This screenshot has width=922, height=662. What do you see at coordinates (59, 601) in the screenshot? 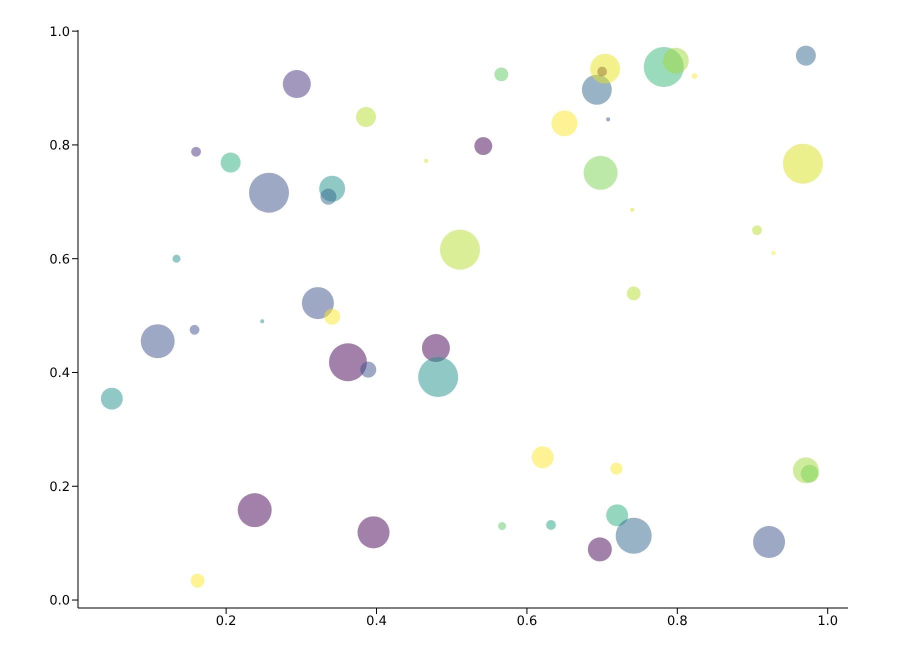
I see `y-tick-label: 0.0` at bounding box center [59, 601].